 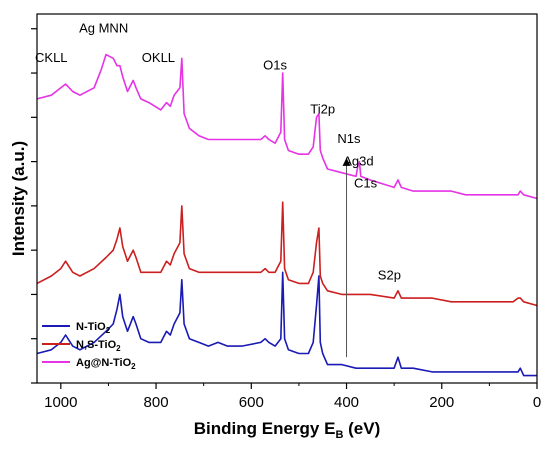 What do you see at coordinates (346, 402) in the screenshot?
I see `x-tick-label: 400` at bounding box center [346, 402].